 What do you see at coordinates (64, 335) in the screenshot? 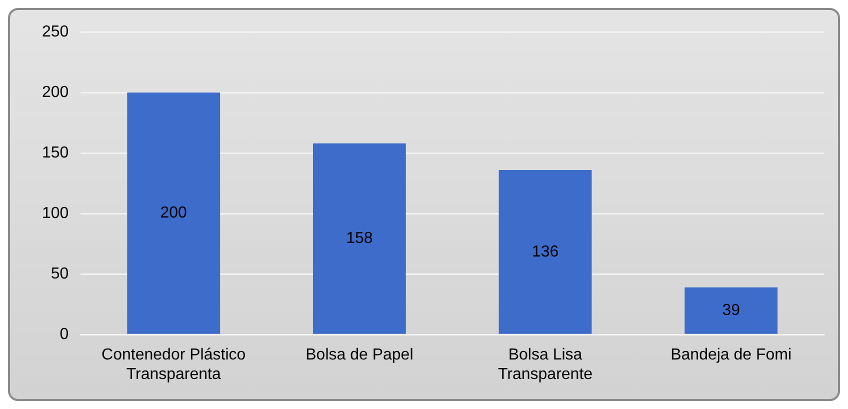
I see `y-tick-label: 0` at bounding box center [64, 335].